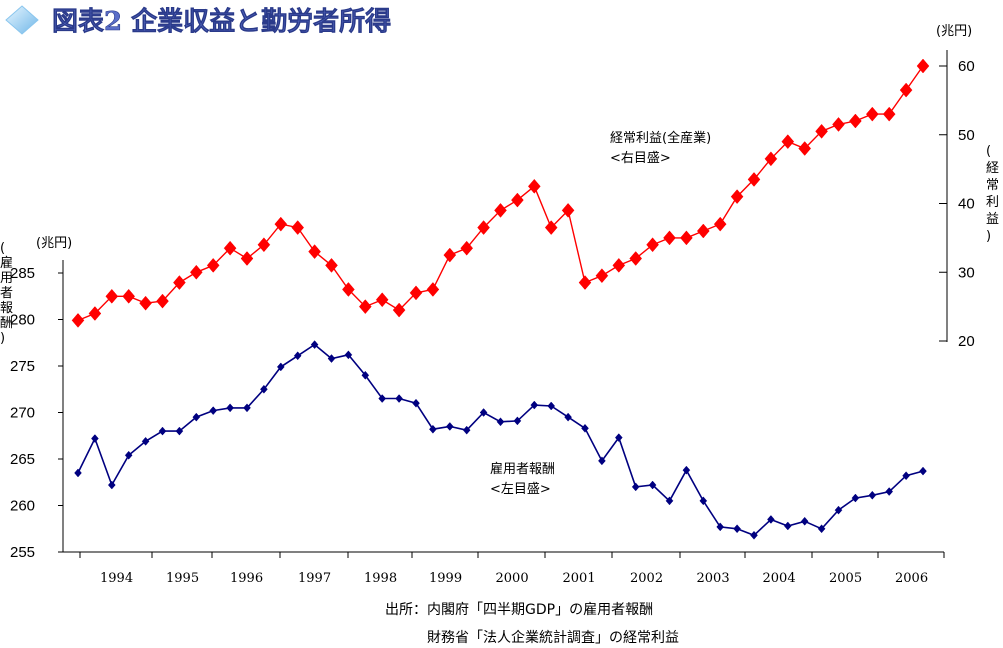 Image resolution: width=1003 pixels, height=648 pixels. What do you see at coordinates (992, 219) in the screenshot?
I see `right-axis-title-char: 益` at bounding box center [992, 219].